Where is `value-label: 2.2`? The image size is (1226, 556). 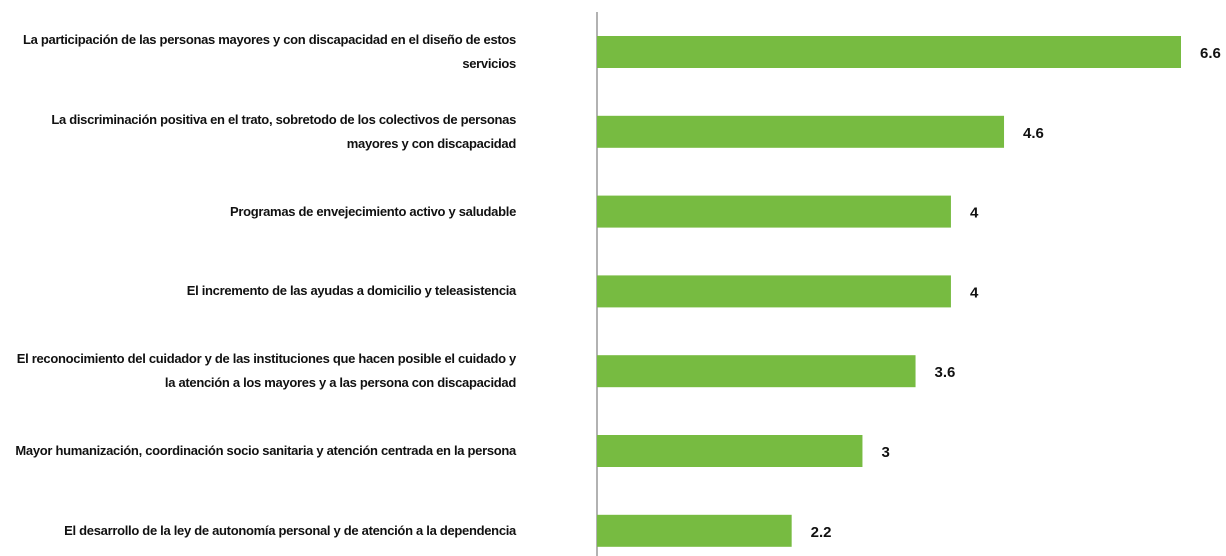 value-label: 2.2 is located at coordinates (821, 532).